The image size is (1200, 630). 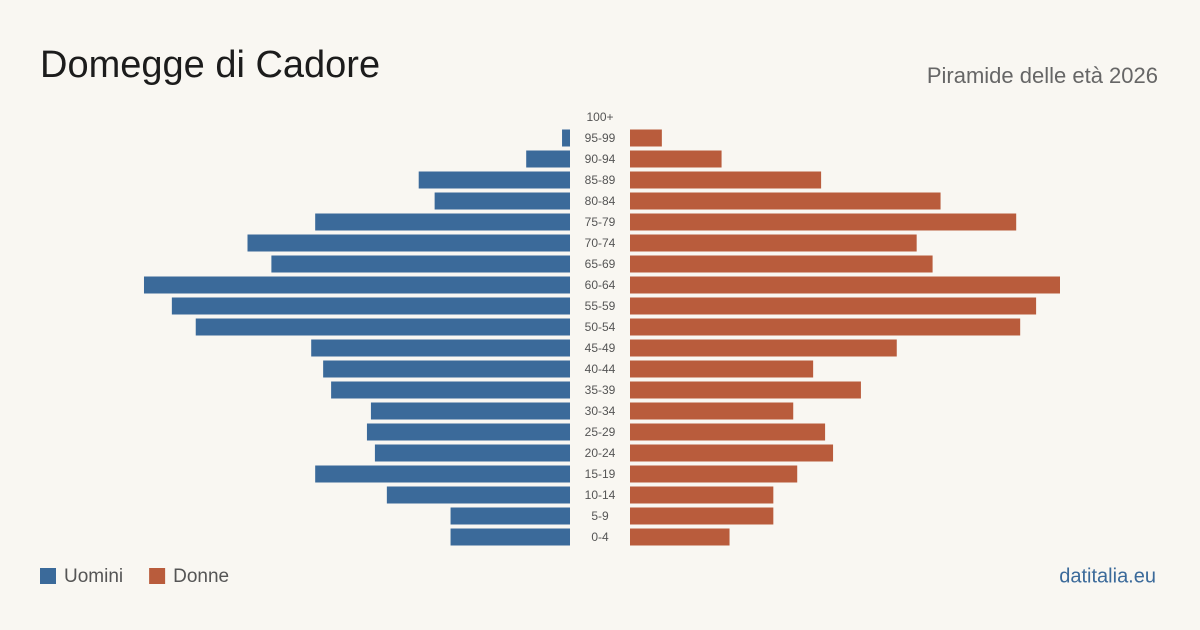 I want to click on age-label: 70-74, so click(x=600, y=243).